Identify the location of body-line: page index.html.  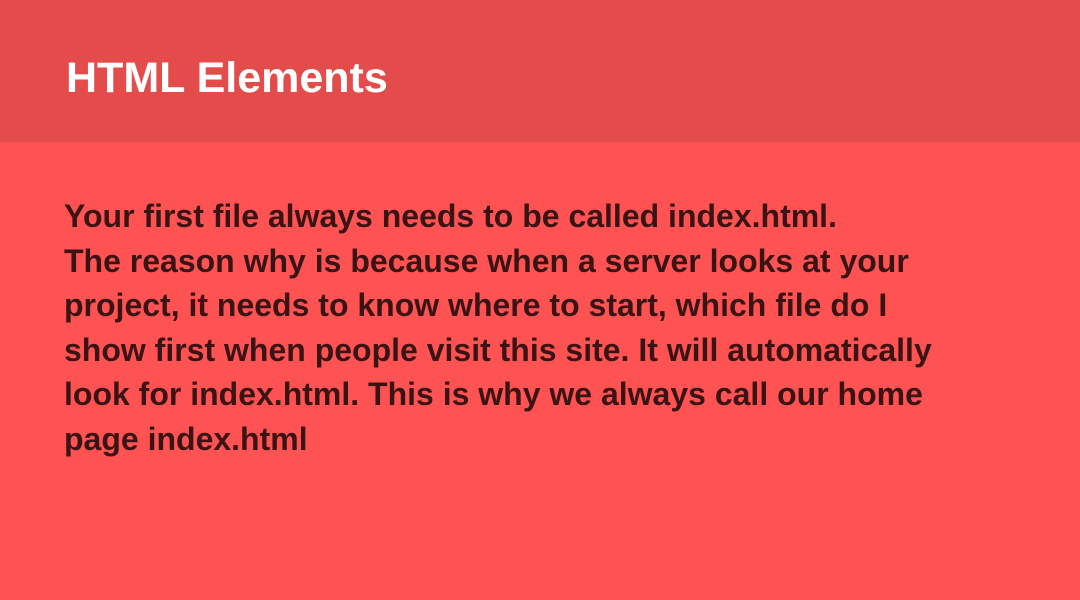
(186, 438).